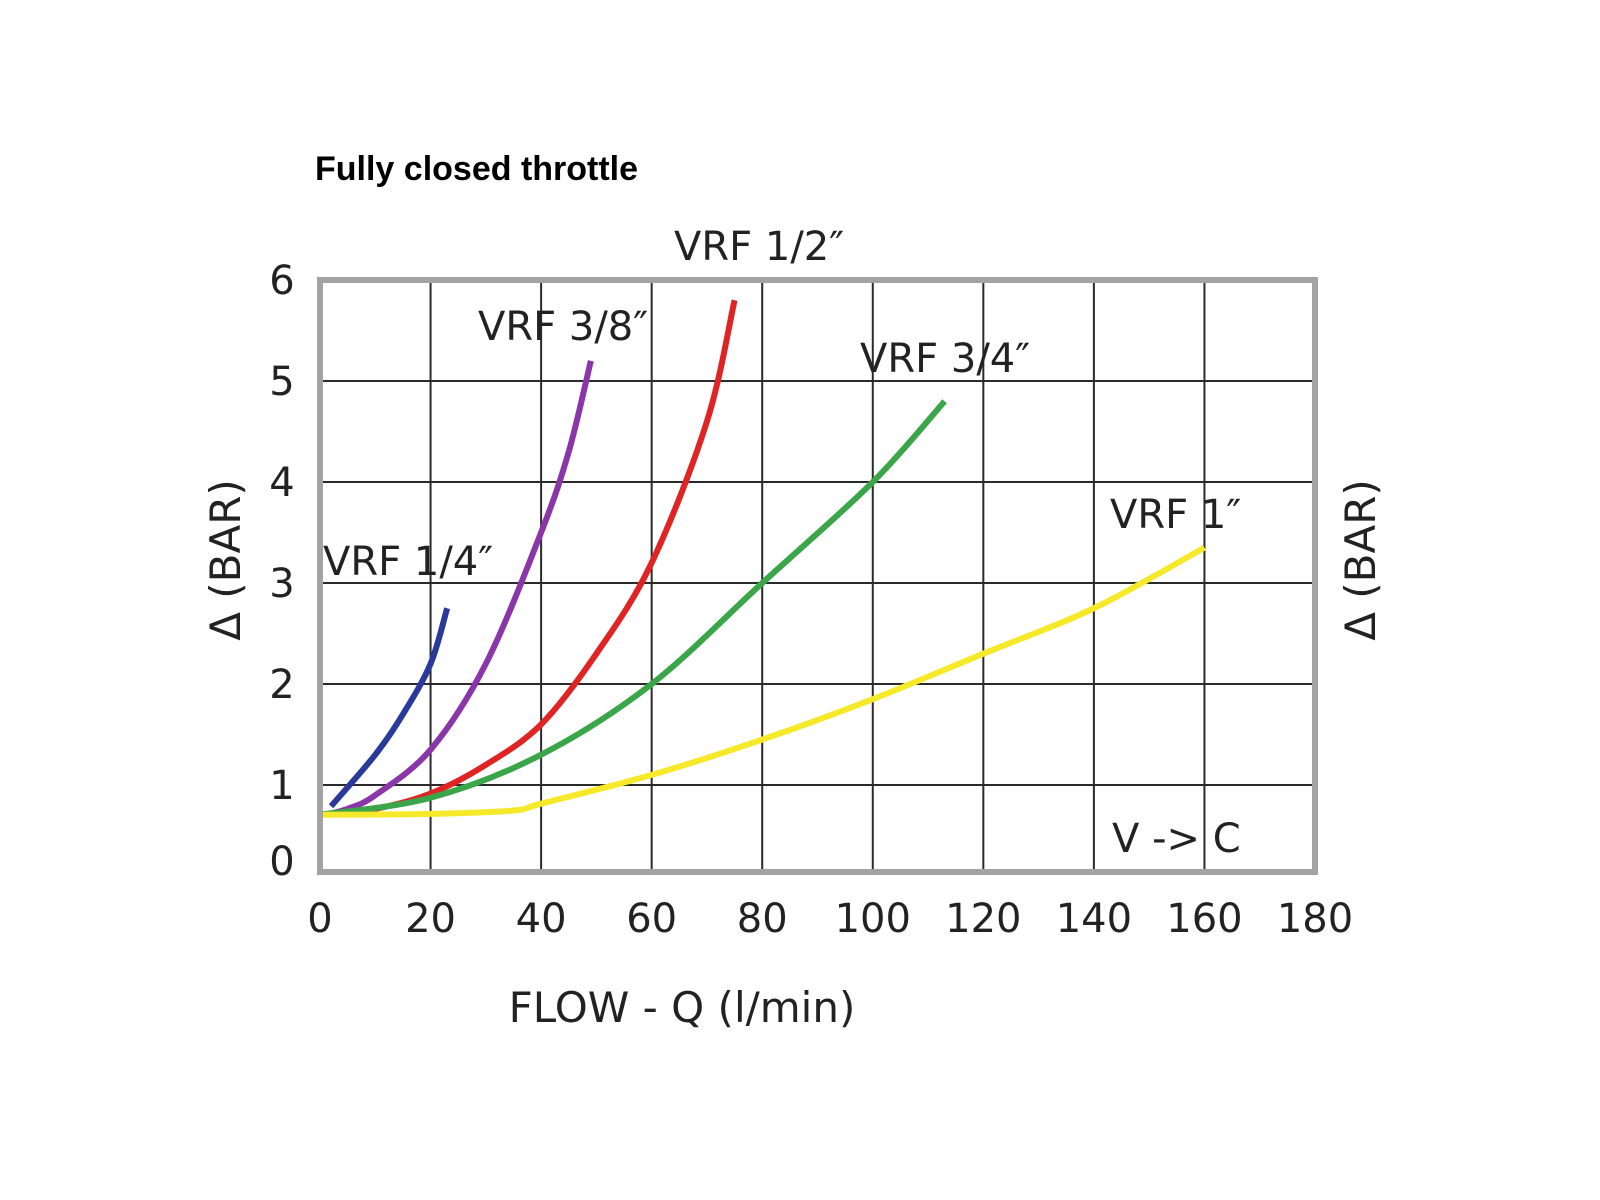  I want to click on x-tick-label: 40, so click(541, 919).